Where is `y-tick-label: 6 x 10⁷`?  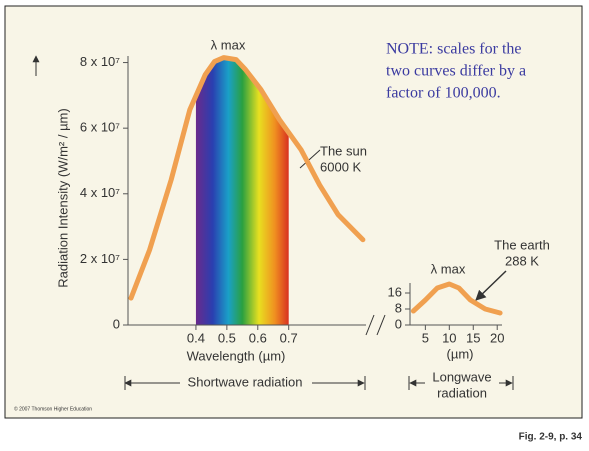 y-tick-label: 6 x 10⁷ is located at coordinates (100, 127).